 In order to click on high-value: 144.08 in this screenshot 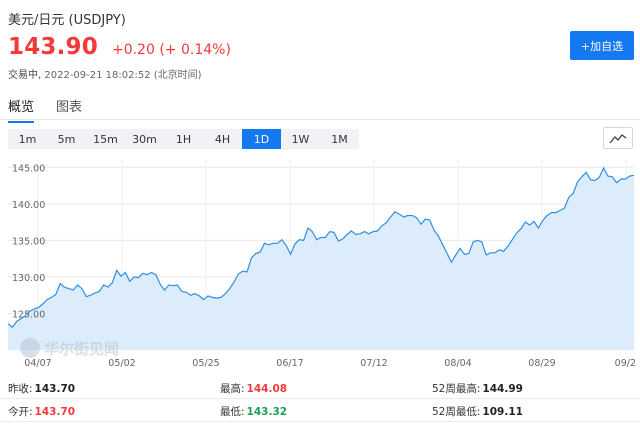, I will do `click(267, 389)`.